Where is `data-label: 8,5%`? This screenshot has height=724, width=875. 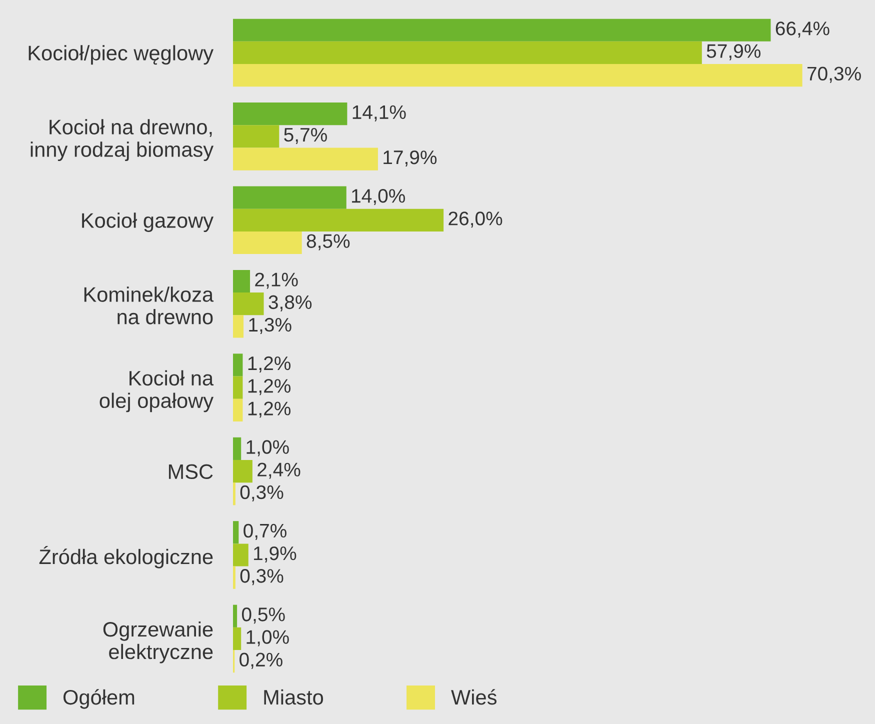 data-label: 8,5% is located at coordinates (328, 242).